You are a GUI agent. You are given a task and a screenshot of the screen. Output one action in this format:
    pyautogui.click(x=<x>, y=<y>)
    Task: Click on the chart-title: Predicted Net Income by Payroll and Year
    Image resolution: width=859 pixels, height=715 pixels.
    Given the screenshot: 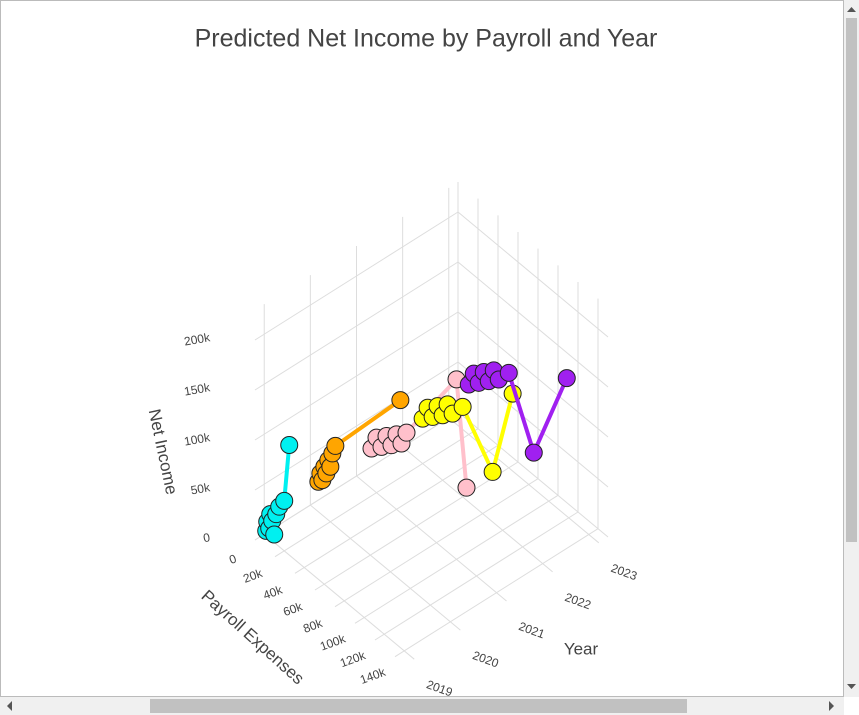 What is the action you would take?
    pyautogui.click(x=426, y=39)
    